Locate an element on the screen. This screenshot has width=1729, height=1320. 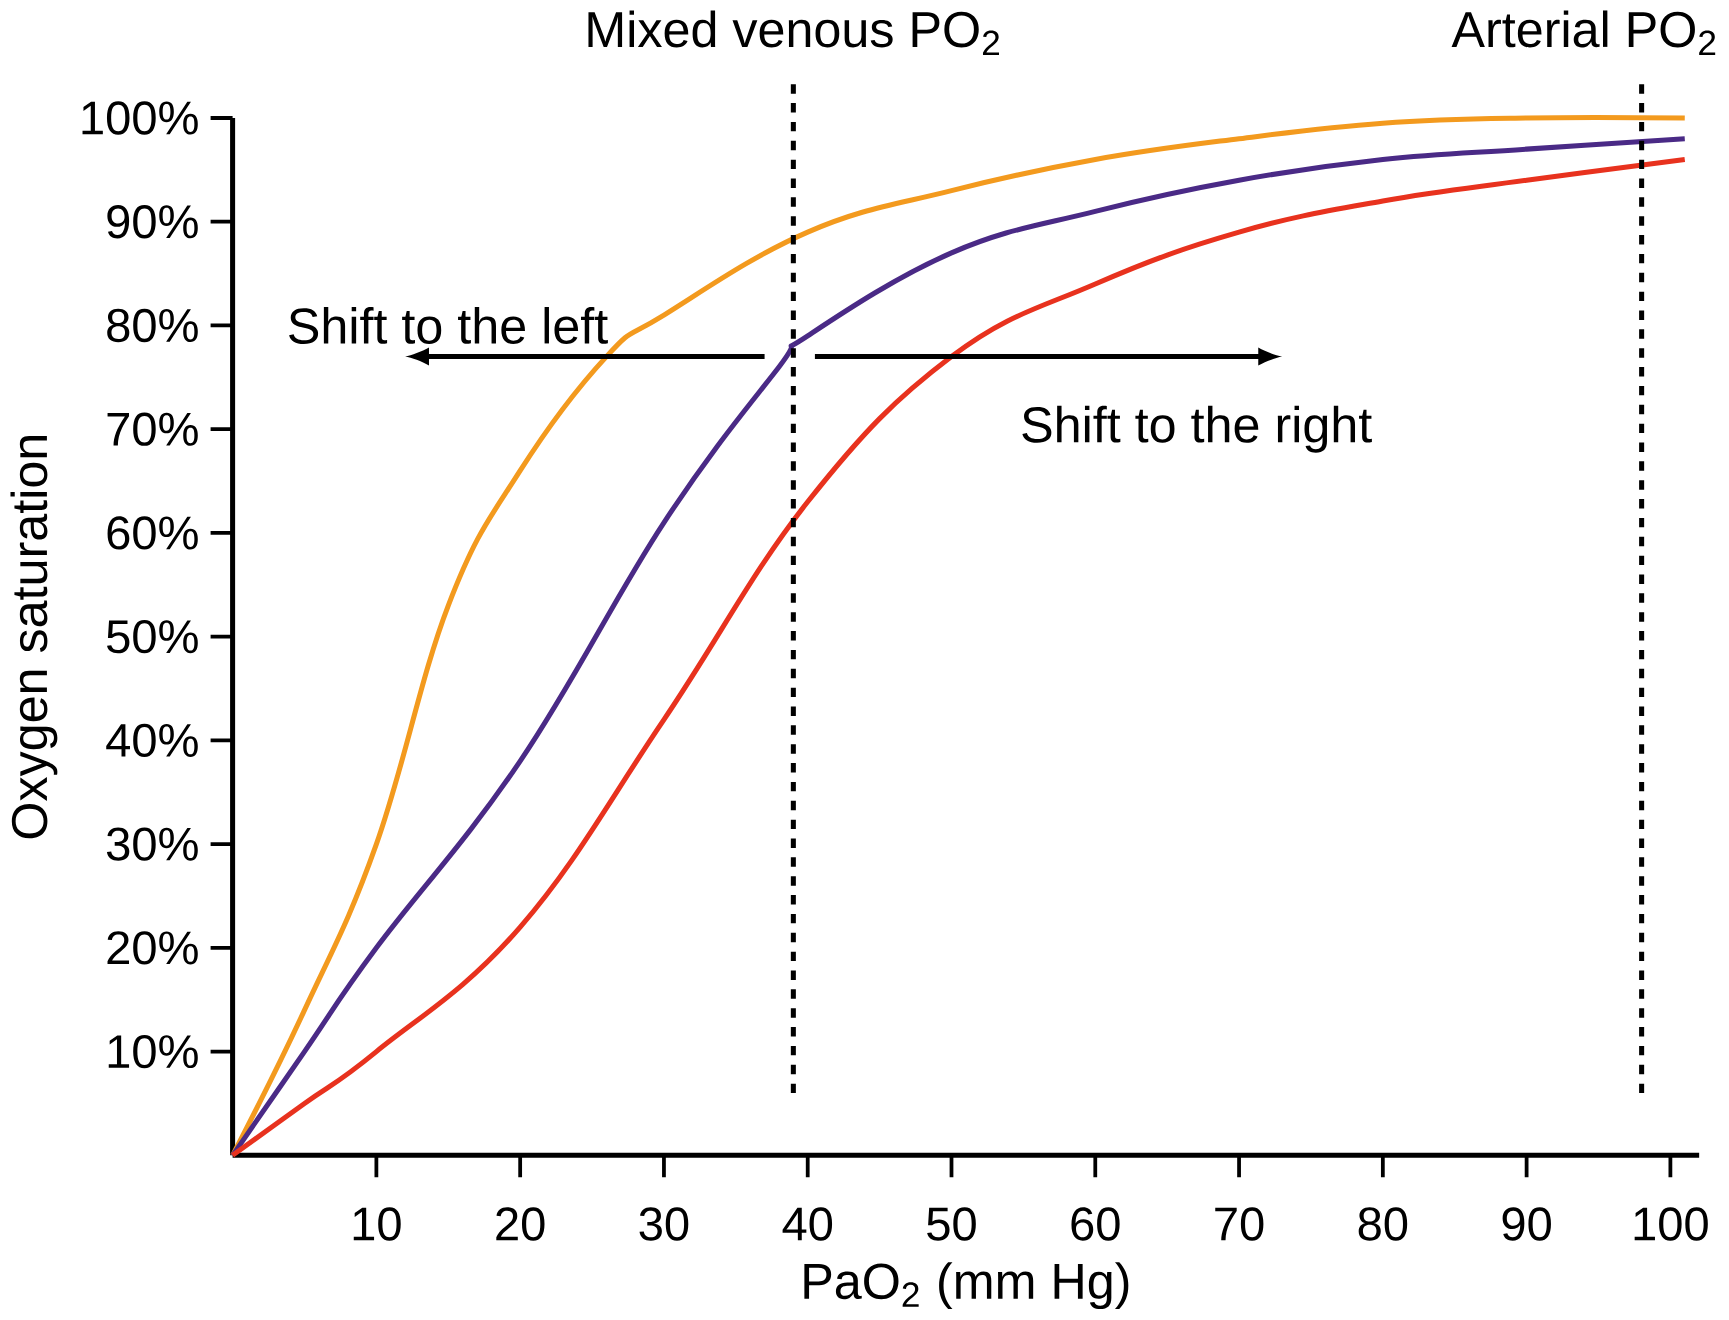
x-tick-label: 50 is located at coordinates (951, 1224).